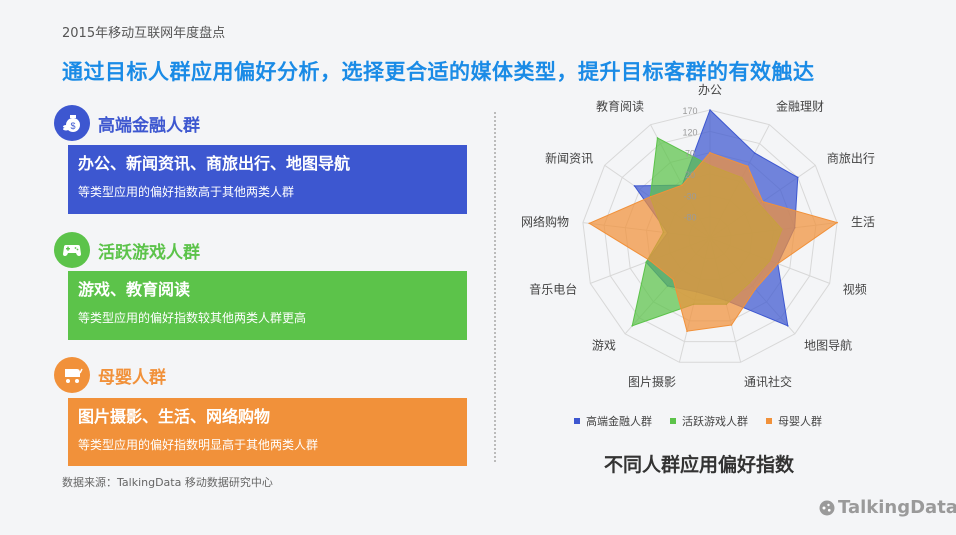 The height and width of the screenshot is (535, 956). Describe the element at coordinates (827, 507) in the screenshot. I see `talkingdata-logo-icon` at that location.